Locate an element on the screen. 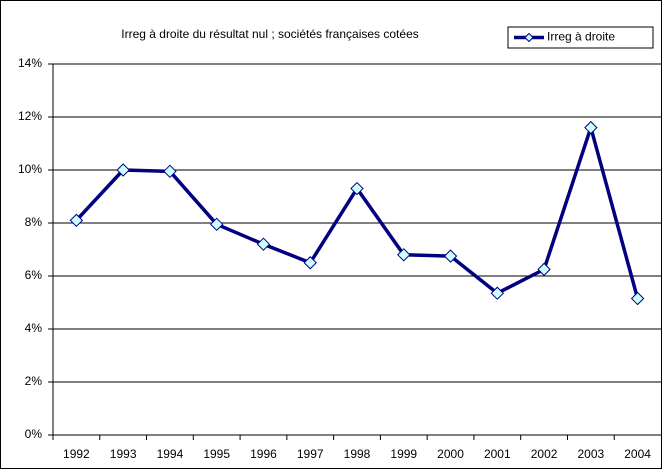  y-tick-label: 6% is located at coordinates (34, 275).